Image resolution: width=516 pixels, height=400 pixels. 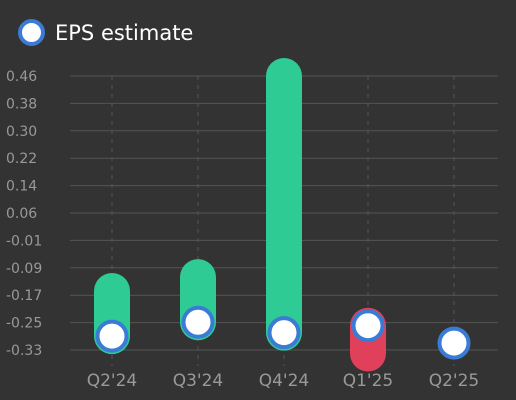 I want to click on legend: EPS estimate, so click(x=105, y=32).